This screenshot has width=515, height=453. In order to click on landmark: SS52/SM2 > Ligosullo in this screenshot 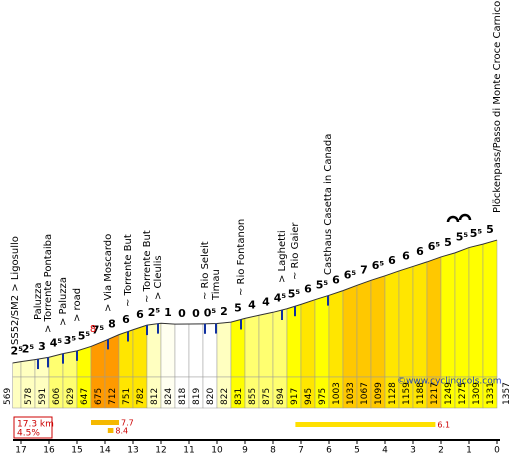, I will do `click(15, 290)`.